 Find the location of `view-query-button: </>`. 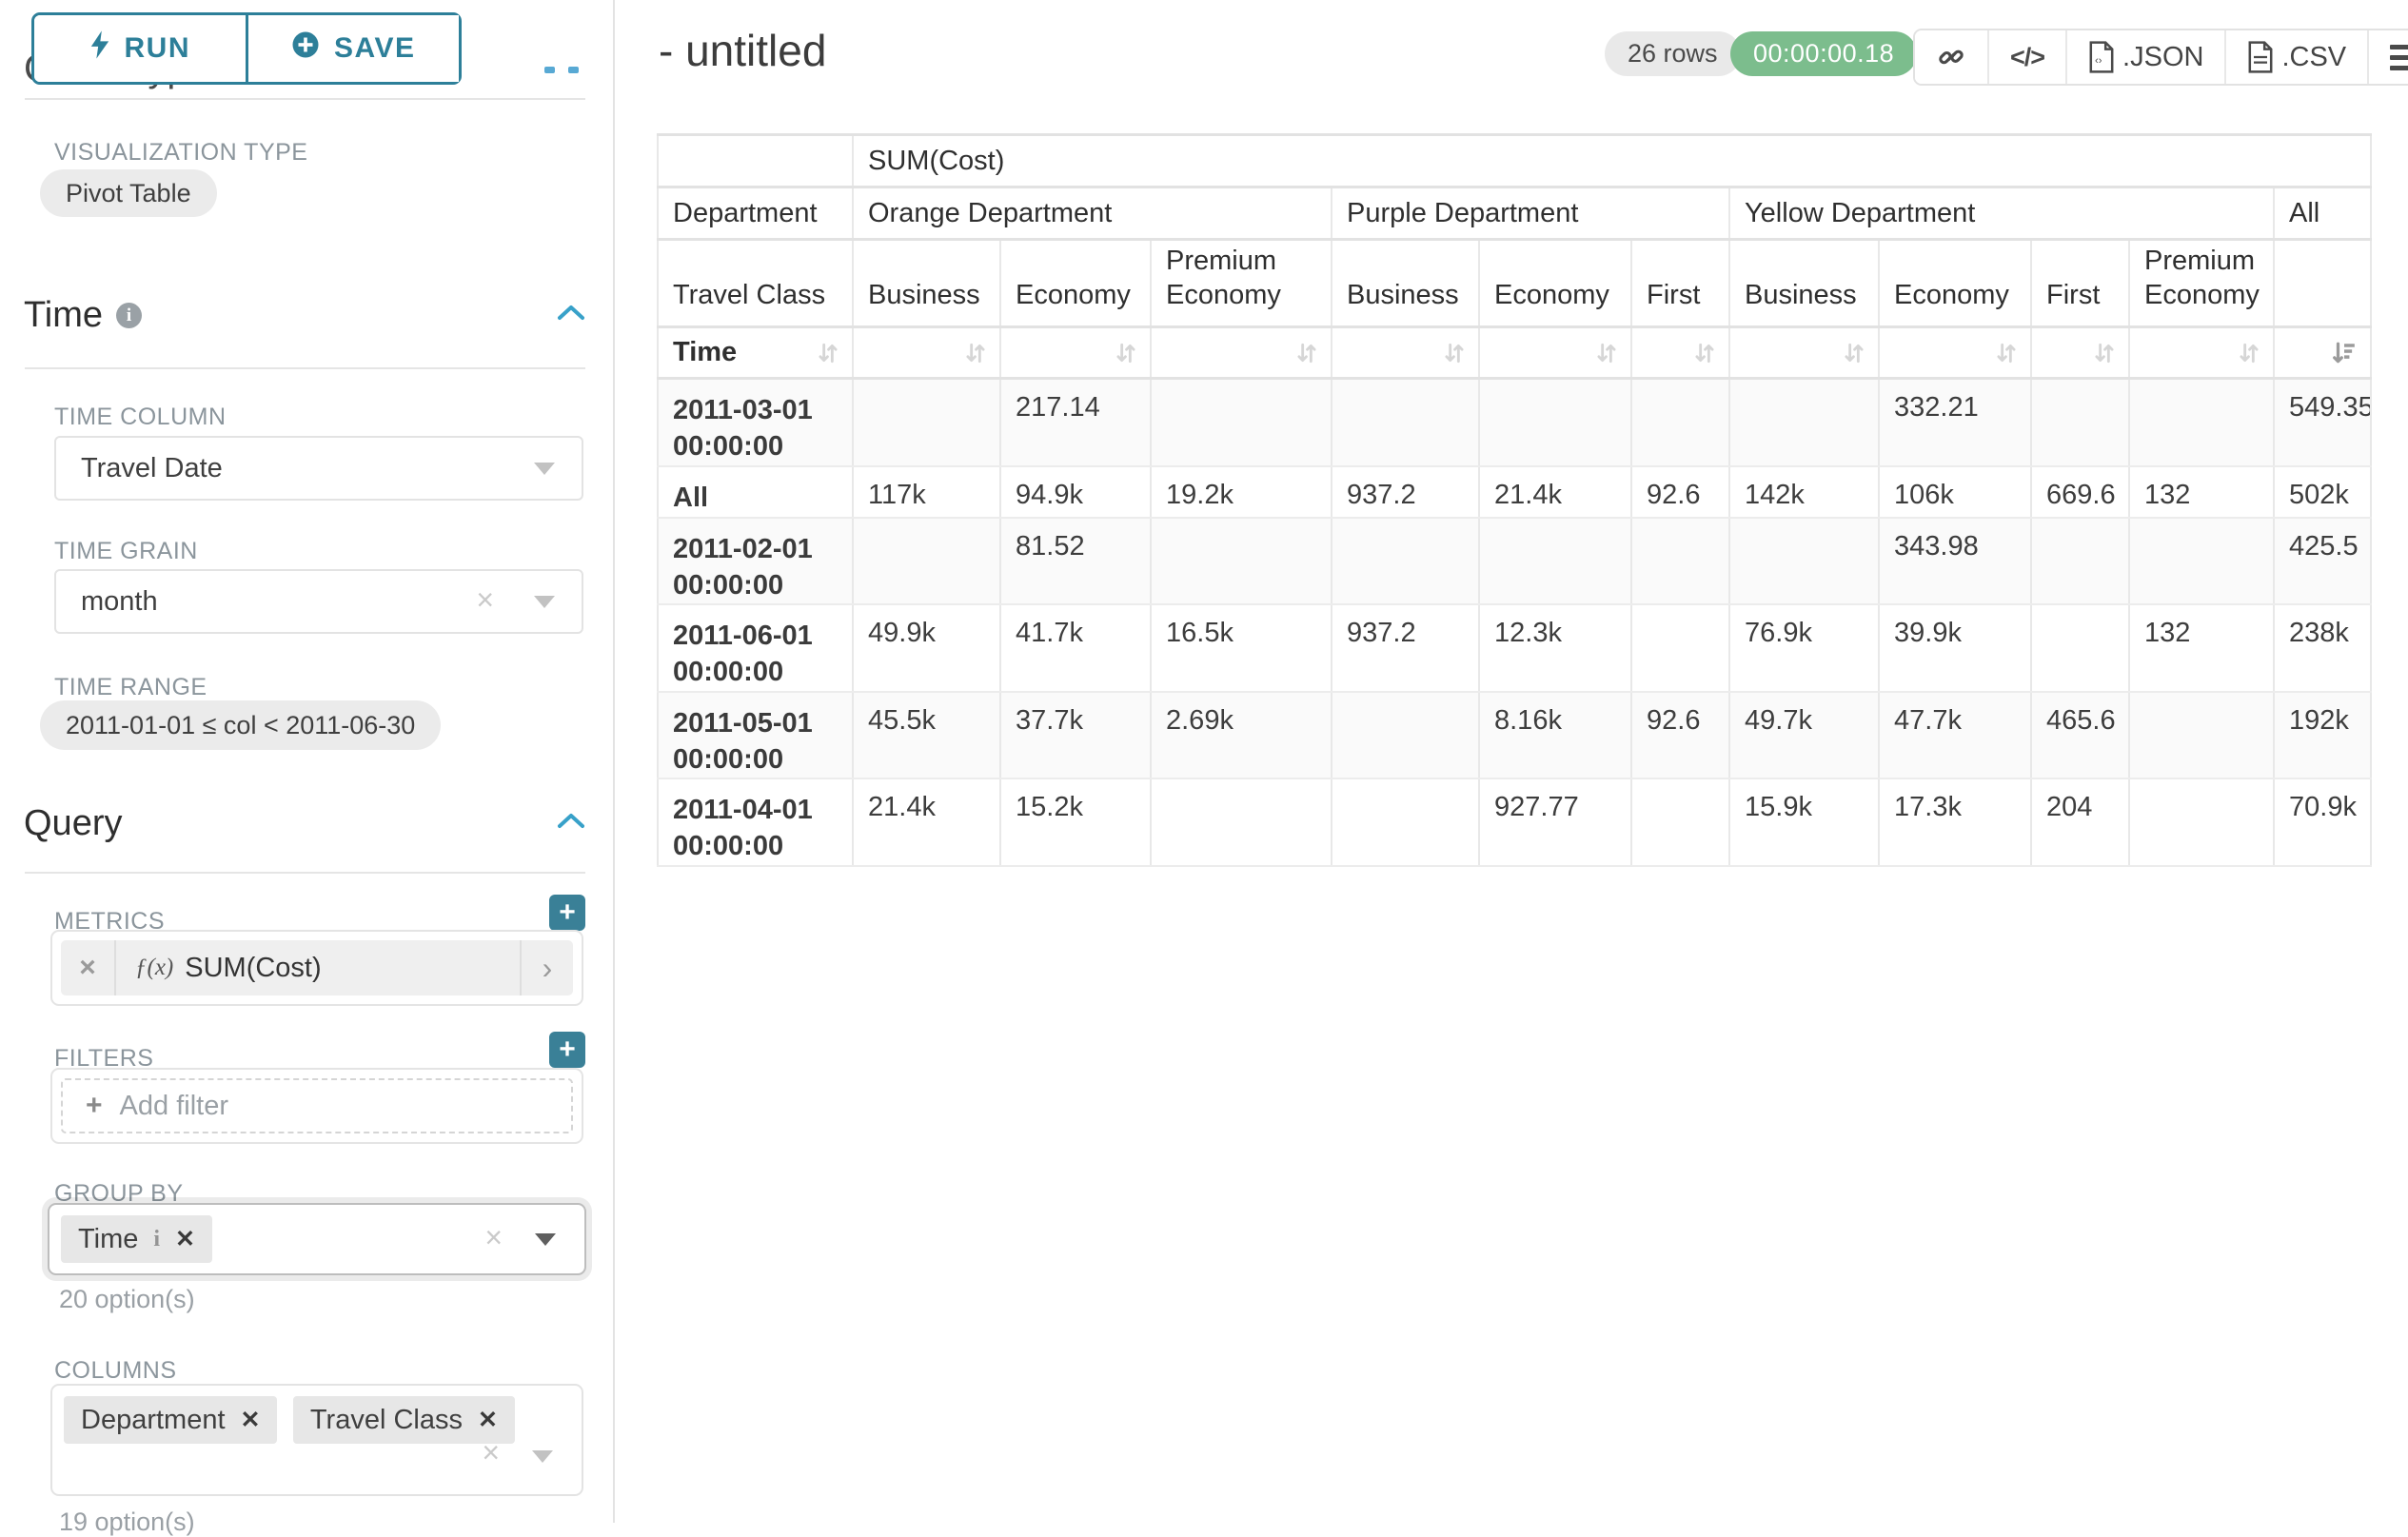

view-query-button: </> is located at coordinates (2028, 57).